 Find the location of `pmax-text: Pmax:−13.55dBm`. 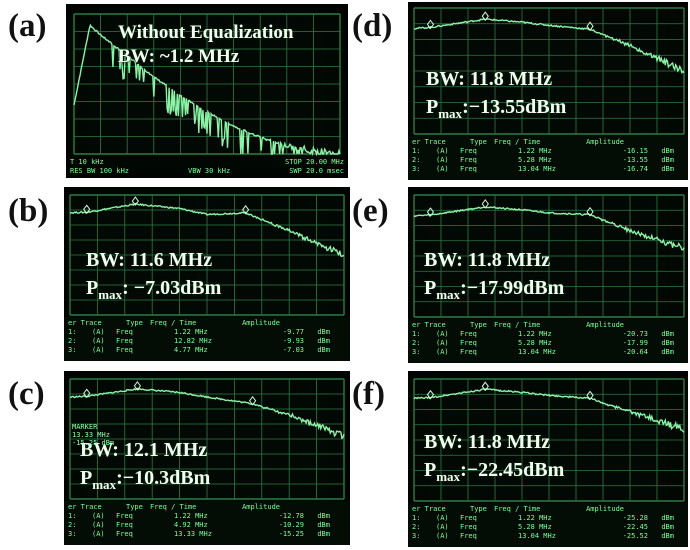

pmax-text: Pmax:−13.55dBm is located at coordinates (496, 109).